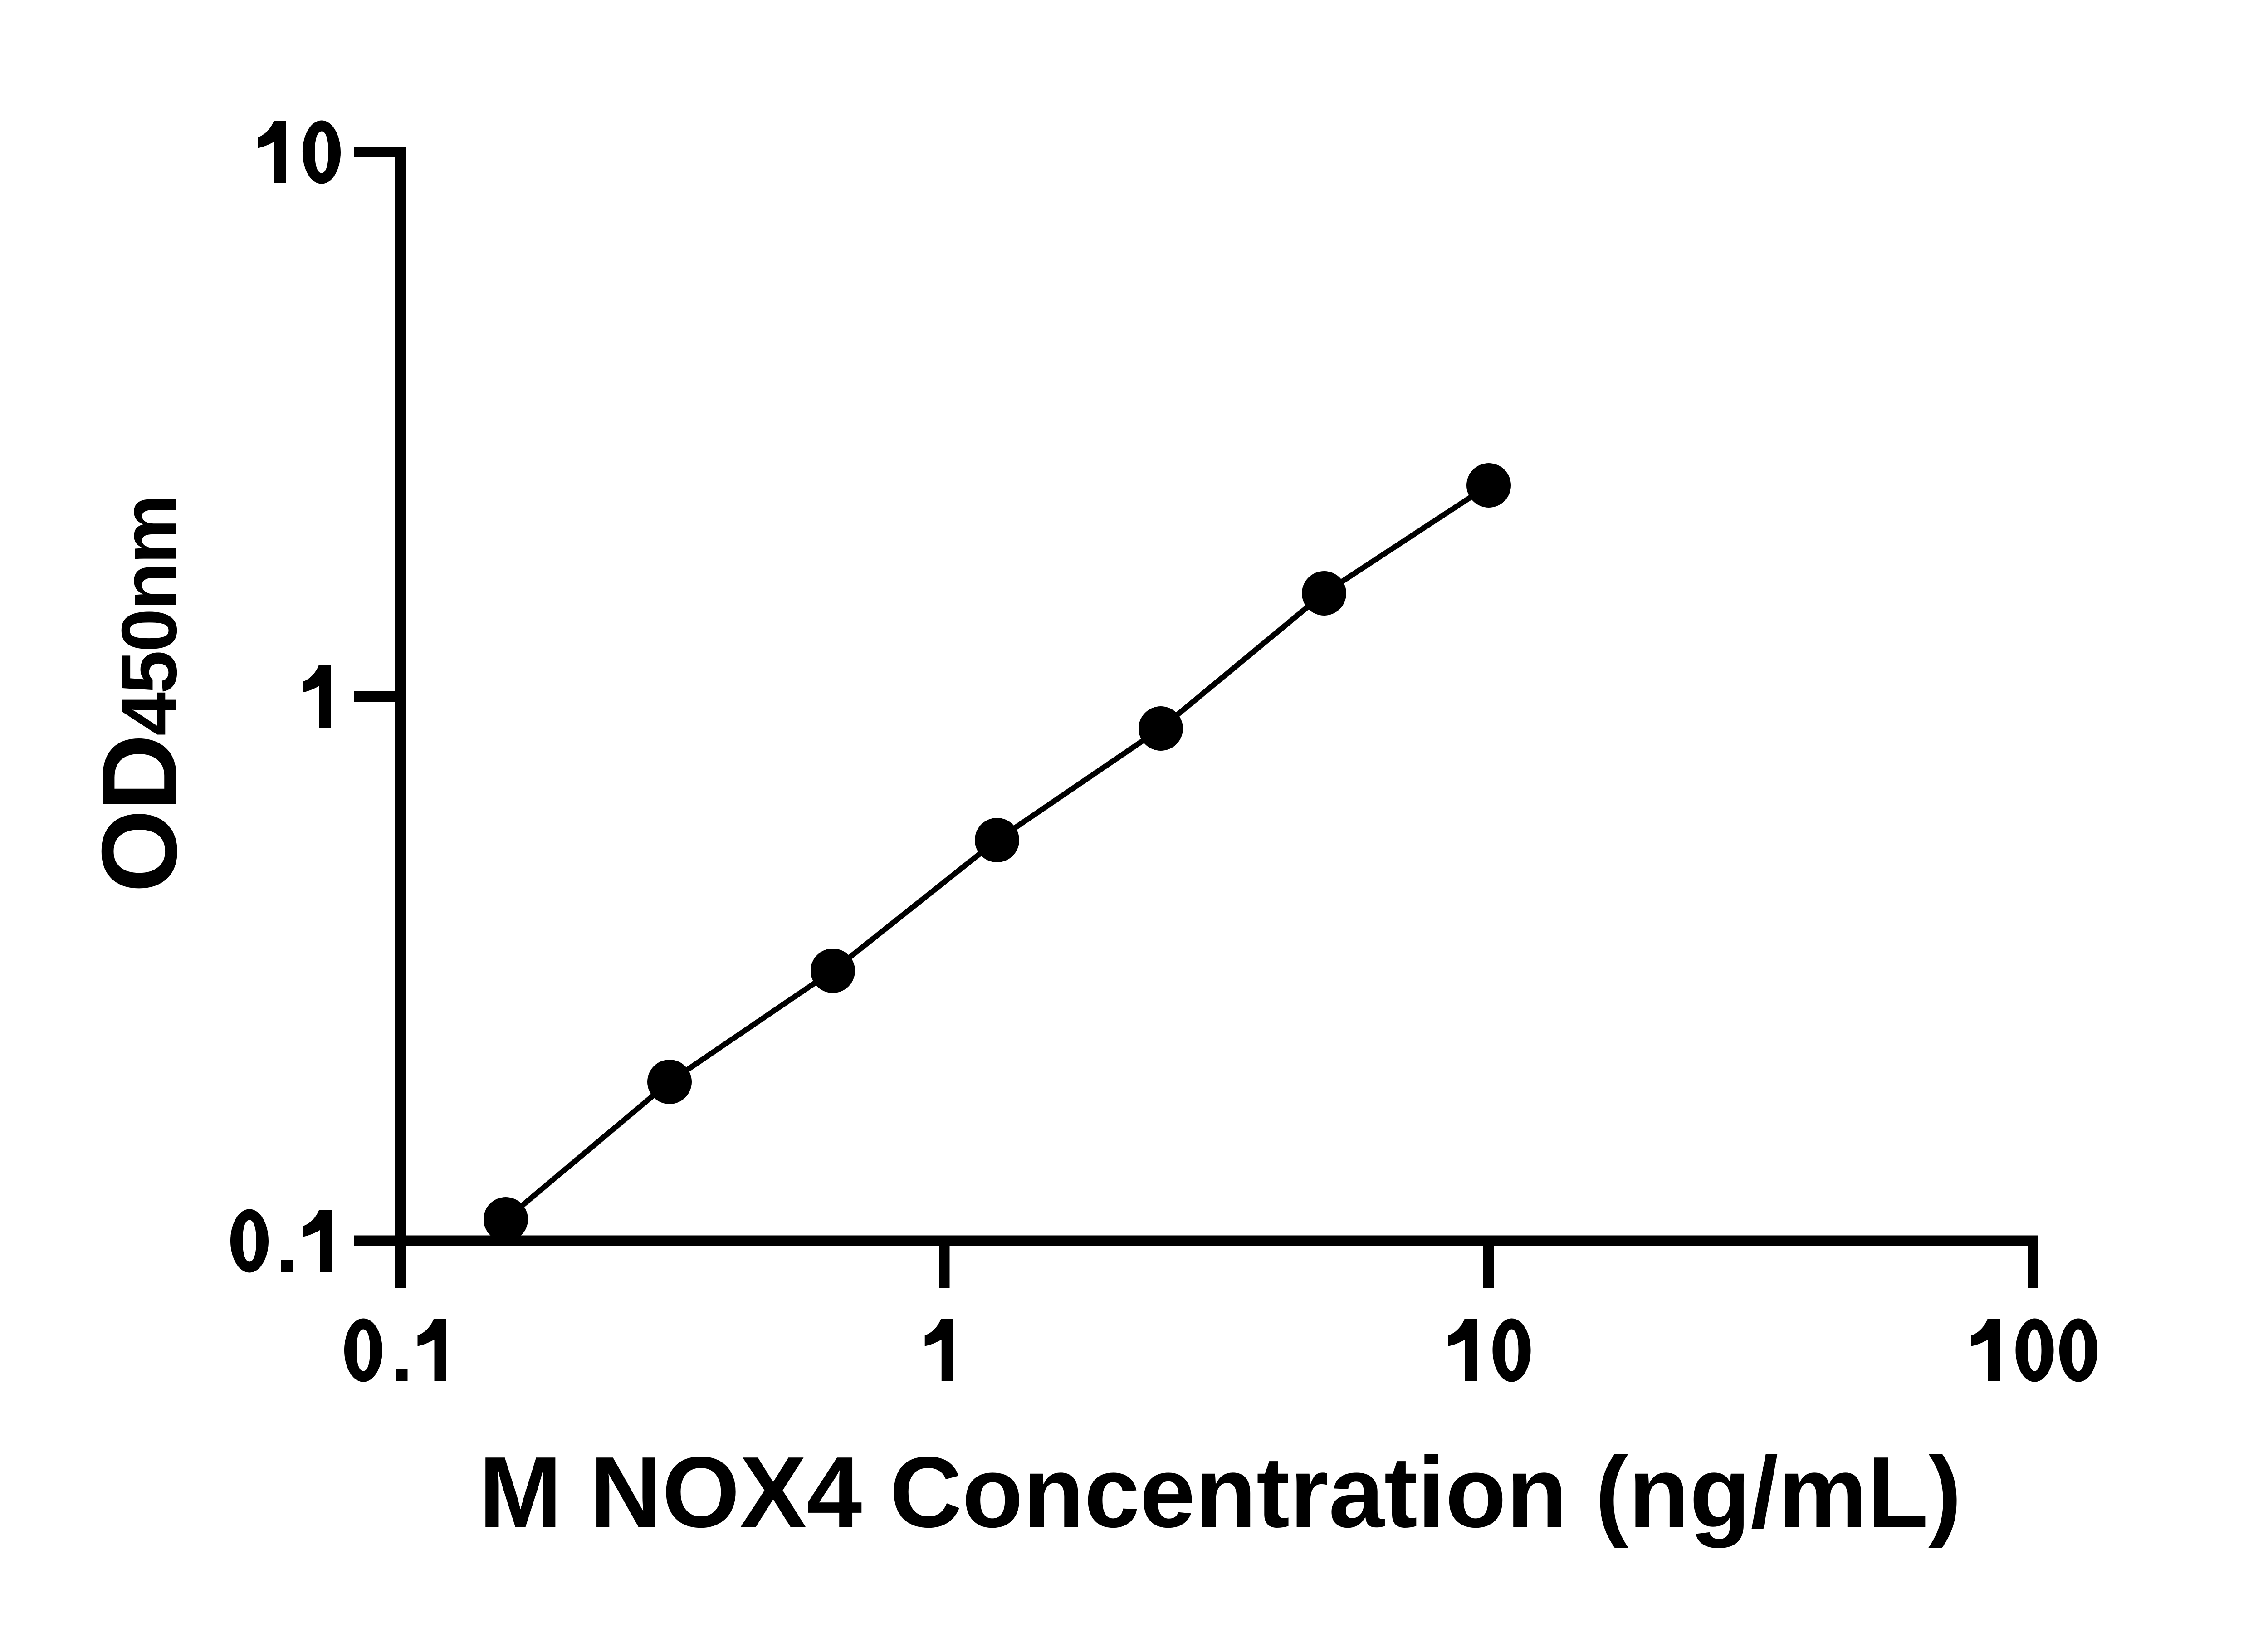 The height and width of the screenshot is (1633, 2268). I want to click on svg-text: M NOX4 Concentration (ng/mL), so click(1221, 1492).